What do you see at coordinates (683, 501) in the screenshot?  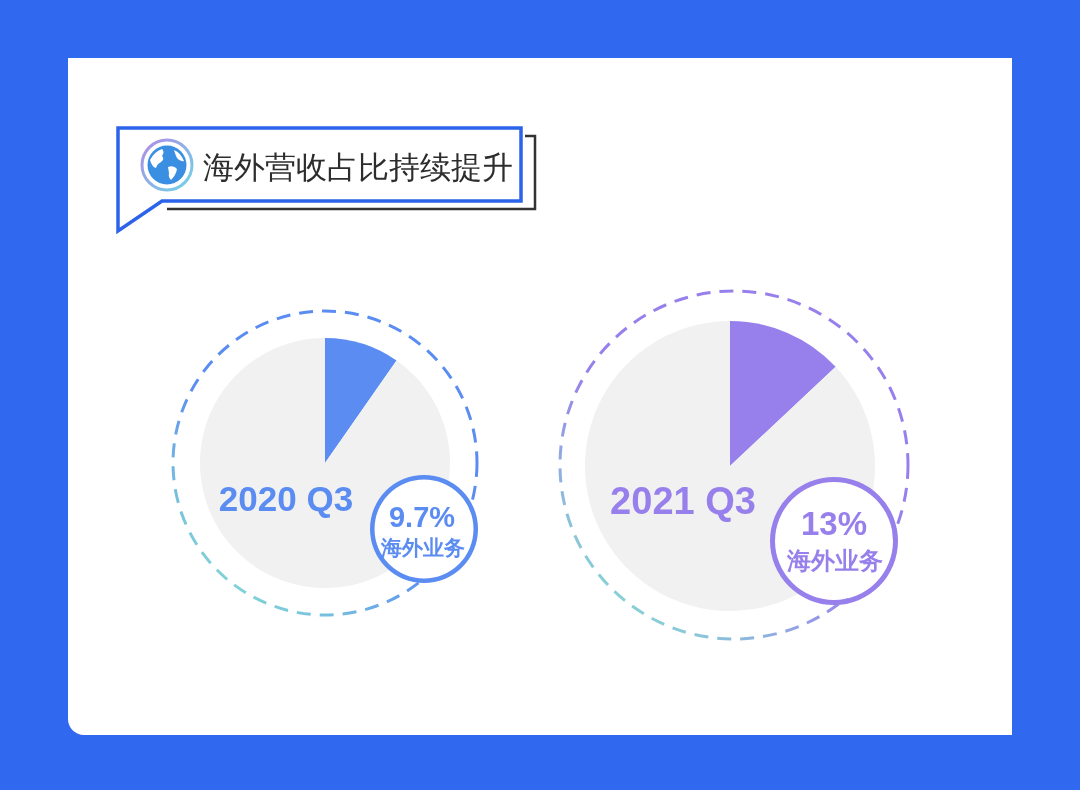 I see `text: 2021 Q3` at bounding box center [683, 501].